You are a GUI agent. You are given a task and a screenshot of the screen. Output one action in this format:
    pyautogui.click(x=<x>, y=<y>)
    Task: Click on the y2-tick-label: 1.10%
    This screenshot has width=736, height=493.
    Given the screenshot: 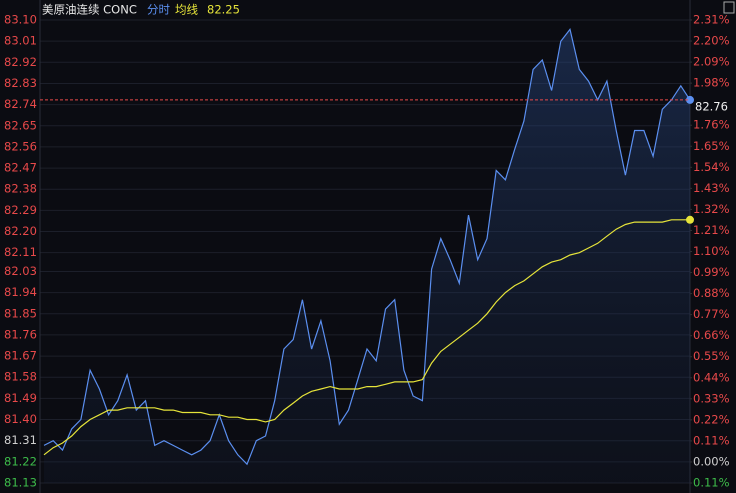 What is the action you would take?
    pyautogui.click(x=711, y=251)
    